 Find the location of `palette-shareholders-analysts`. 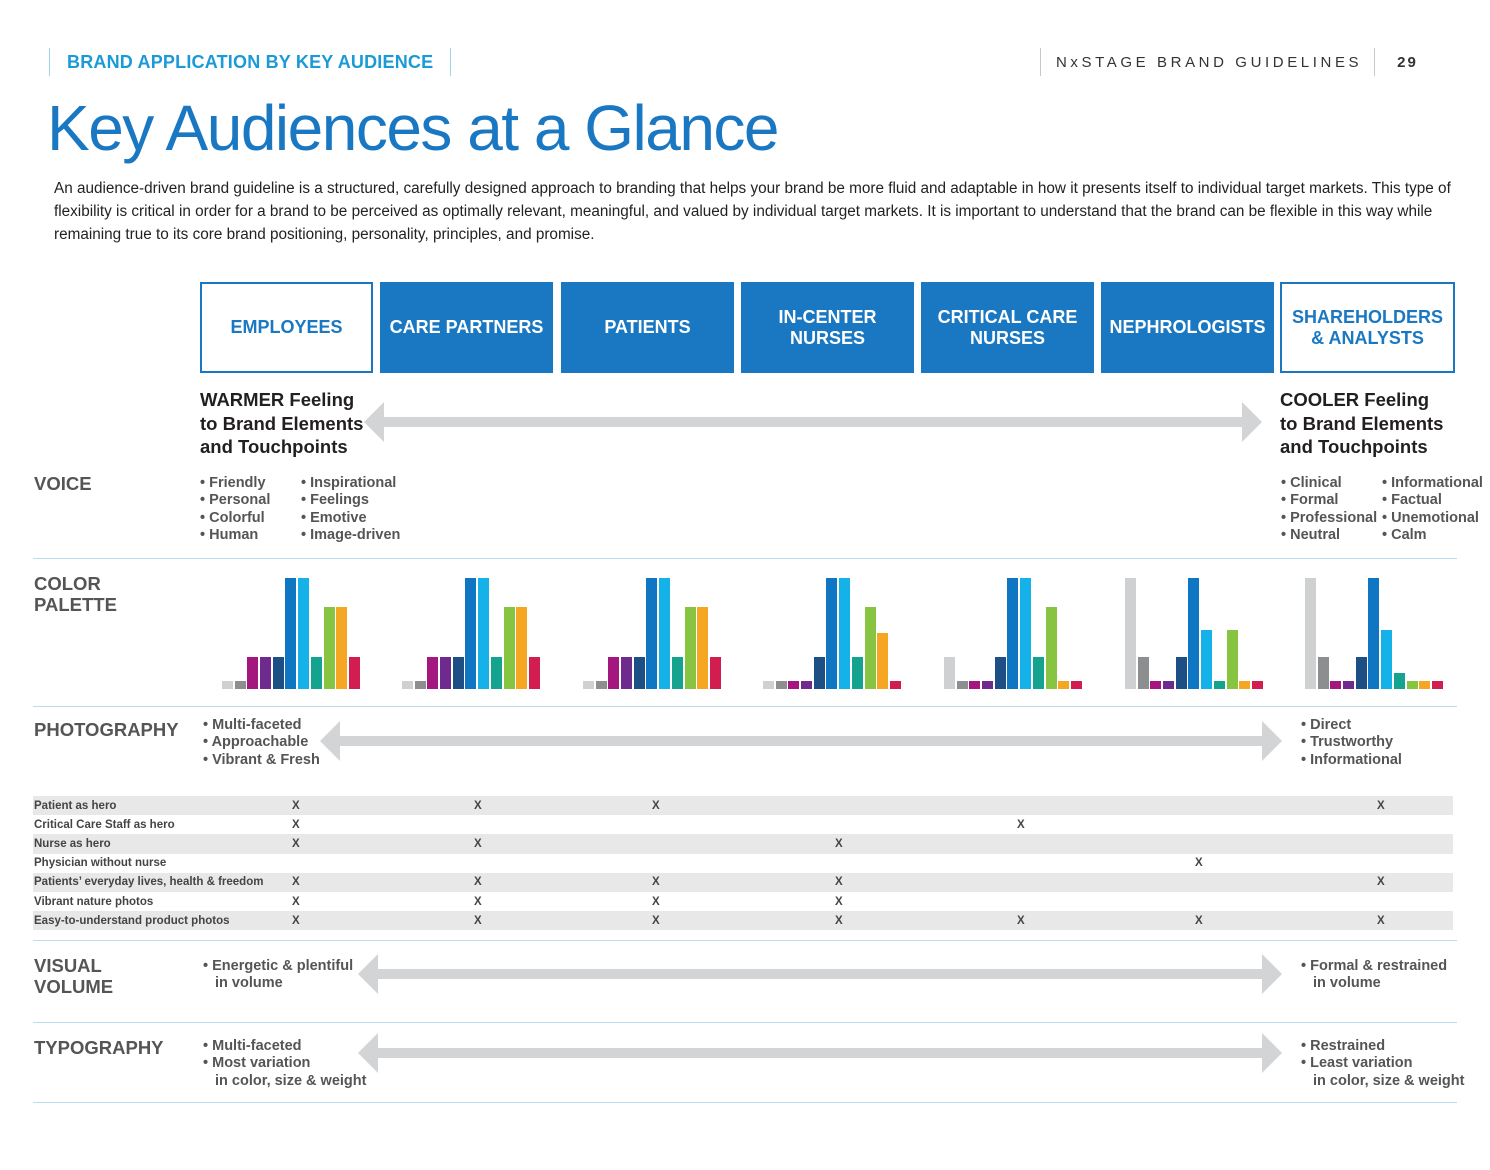

palette-shareholders-analysts is located at coordinates (1375, 633).